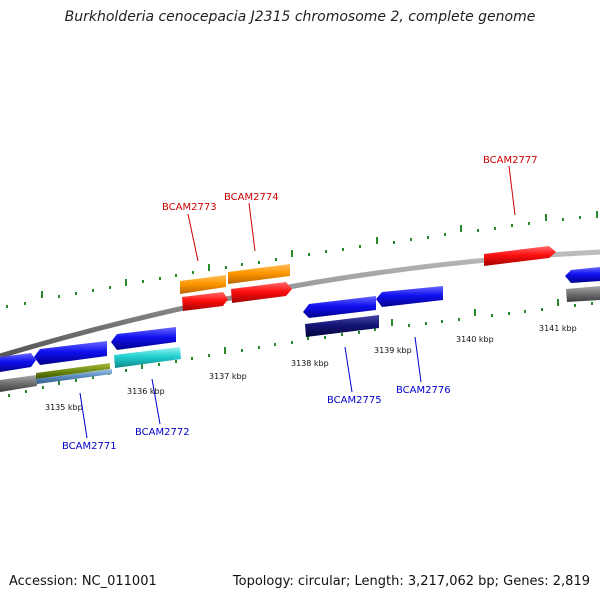  Describe the element at coordinates (510, 160) in the screenshot. I see `gene-label-bcam2777: BCAM2777` at that location.